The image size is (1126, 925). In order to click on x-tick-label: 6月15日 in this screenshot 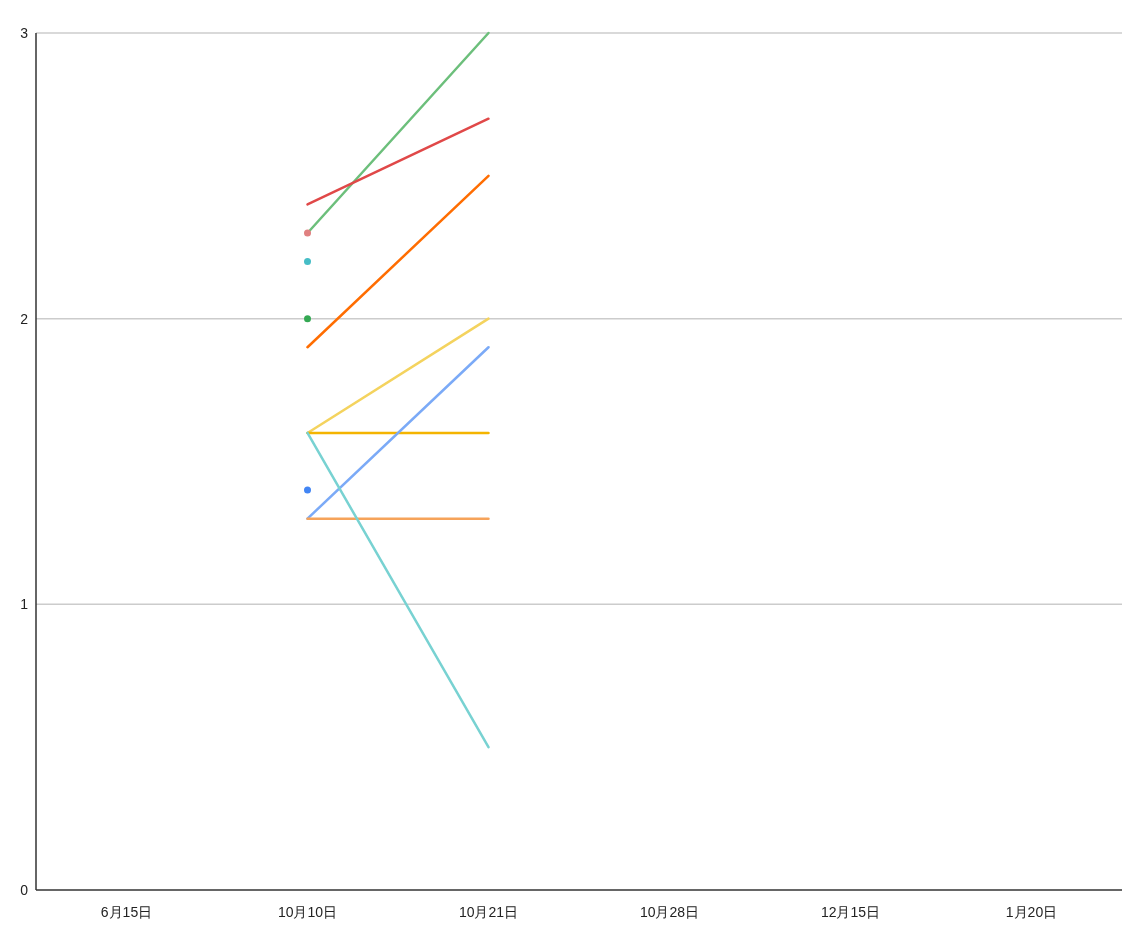, I will do `click(126, 912)`.